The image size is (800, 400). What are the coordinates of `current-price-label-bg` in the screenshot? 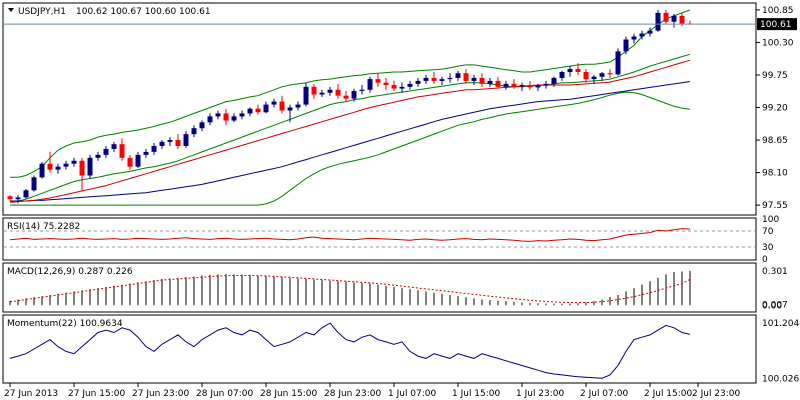 It's located at (777, 24).